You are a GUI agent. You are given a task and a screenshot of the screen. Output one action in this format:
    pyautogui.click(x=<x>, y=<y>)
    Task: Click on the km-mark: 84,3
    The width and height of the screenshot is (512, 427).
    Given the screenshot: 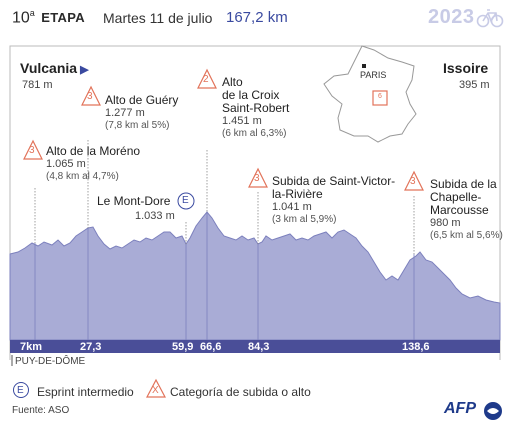 What is the action you would take?
    pyautogui.click(x=258, y=347)
    